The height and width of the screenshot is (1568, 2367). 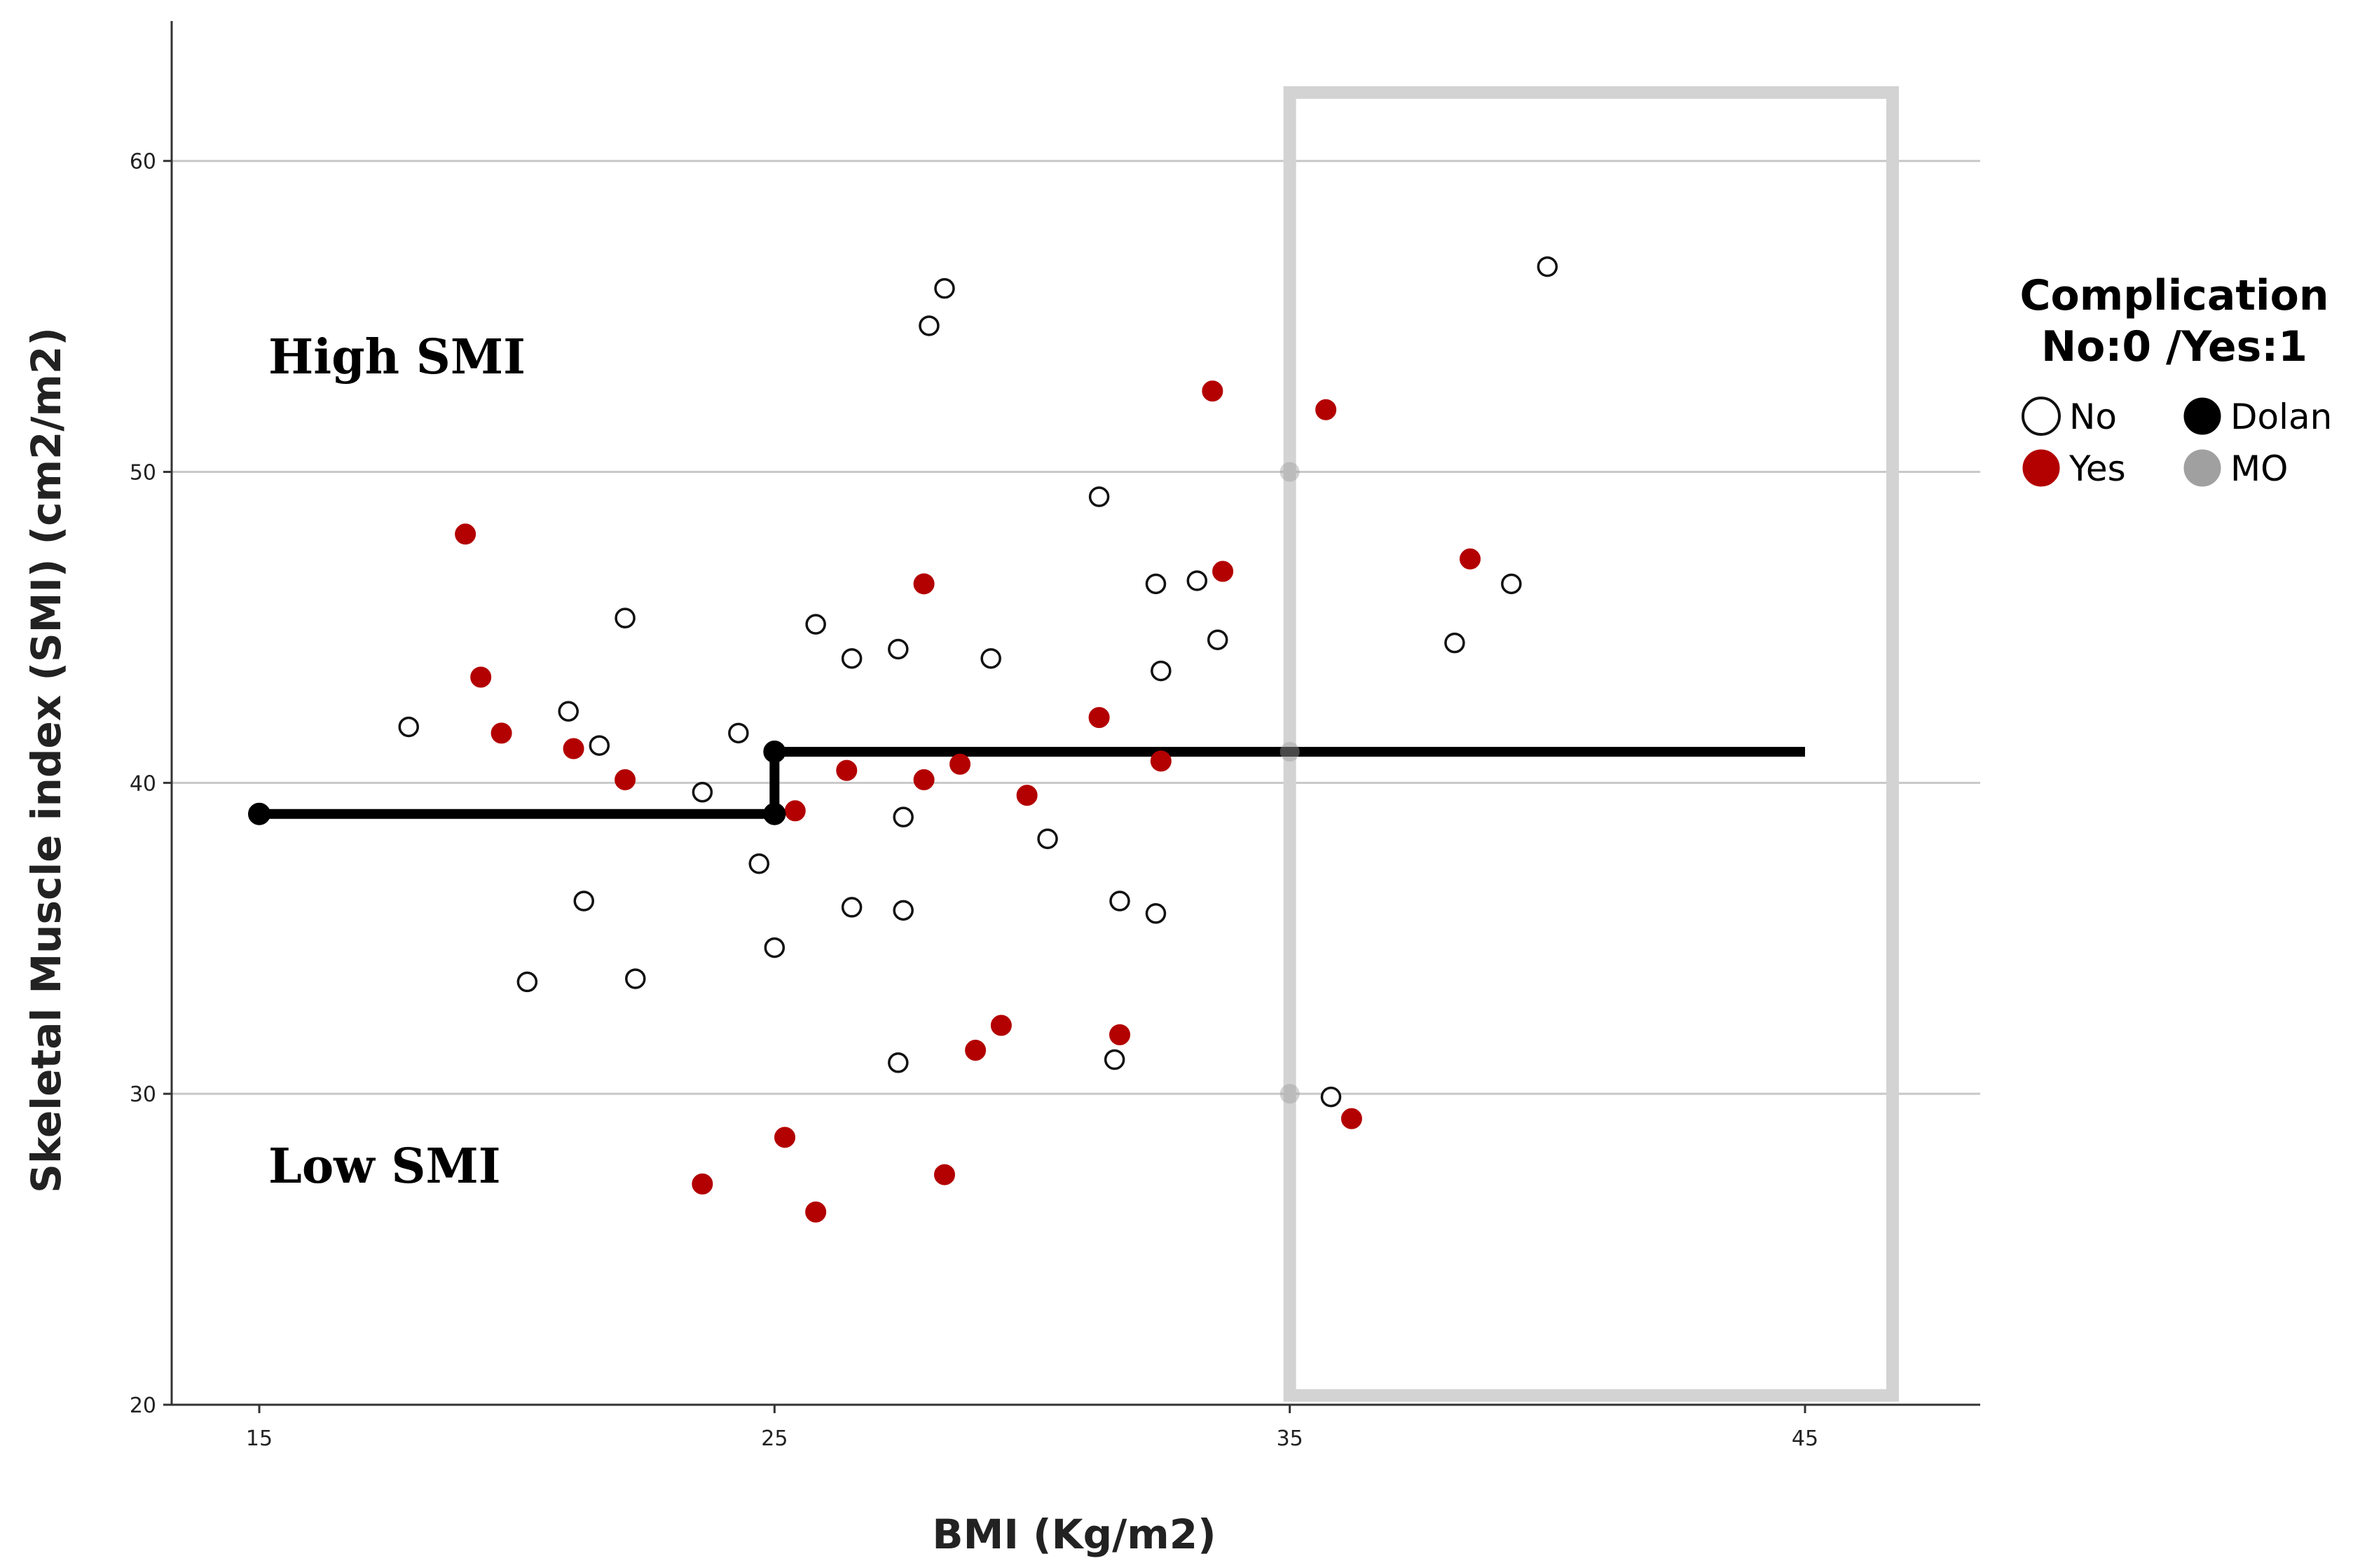 What do you see at coordinates (143, 473) in the screenshot?
I see `y-tick-label: 50` at bounding box center [143, 473].